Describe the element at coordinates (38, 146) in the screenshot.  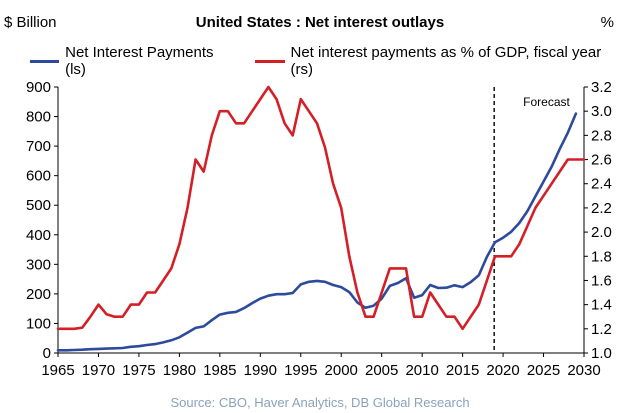
I see `y-left-tick-label: 700` at that location.